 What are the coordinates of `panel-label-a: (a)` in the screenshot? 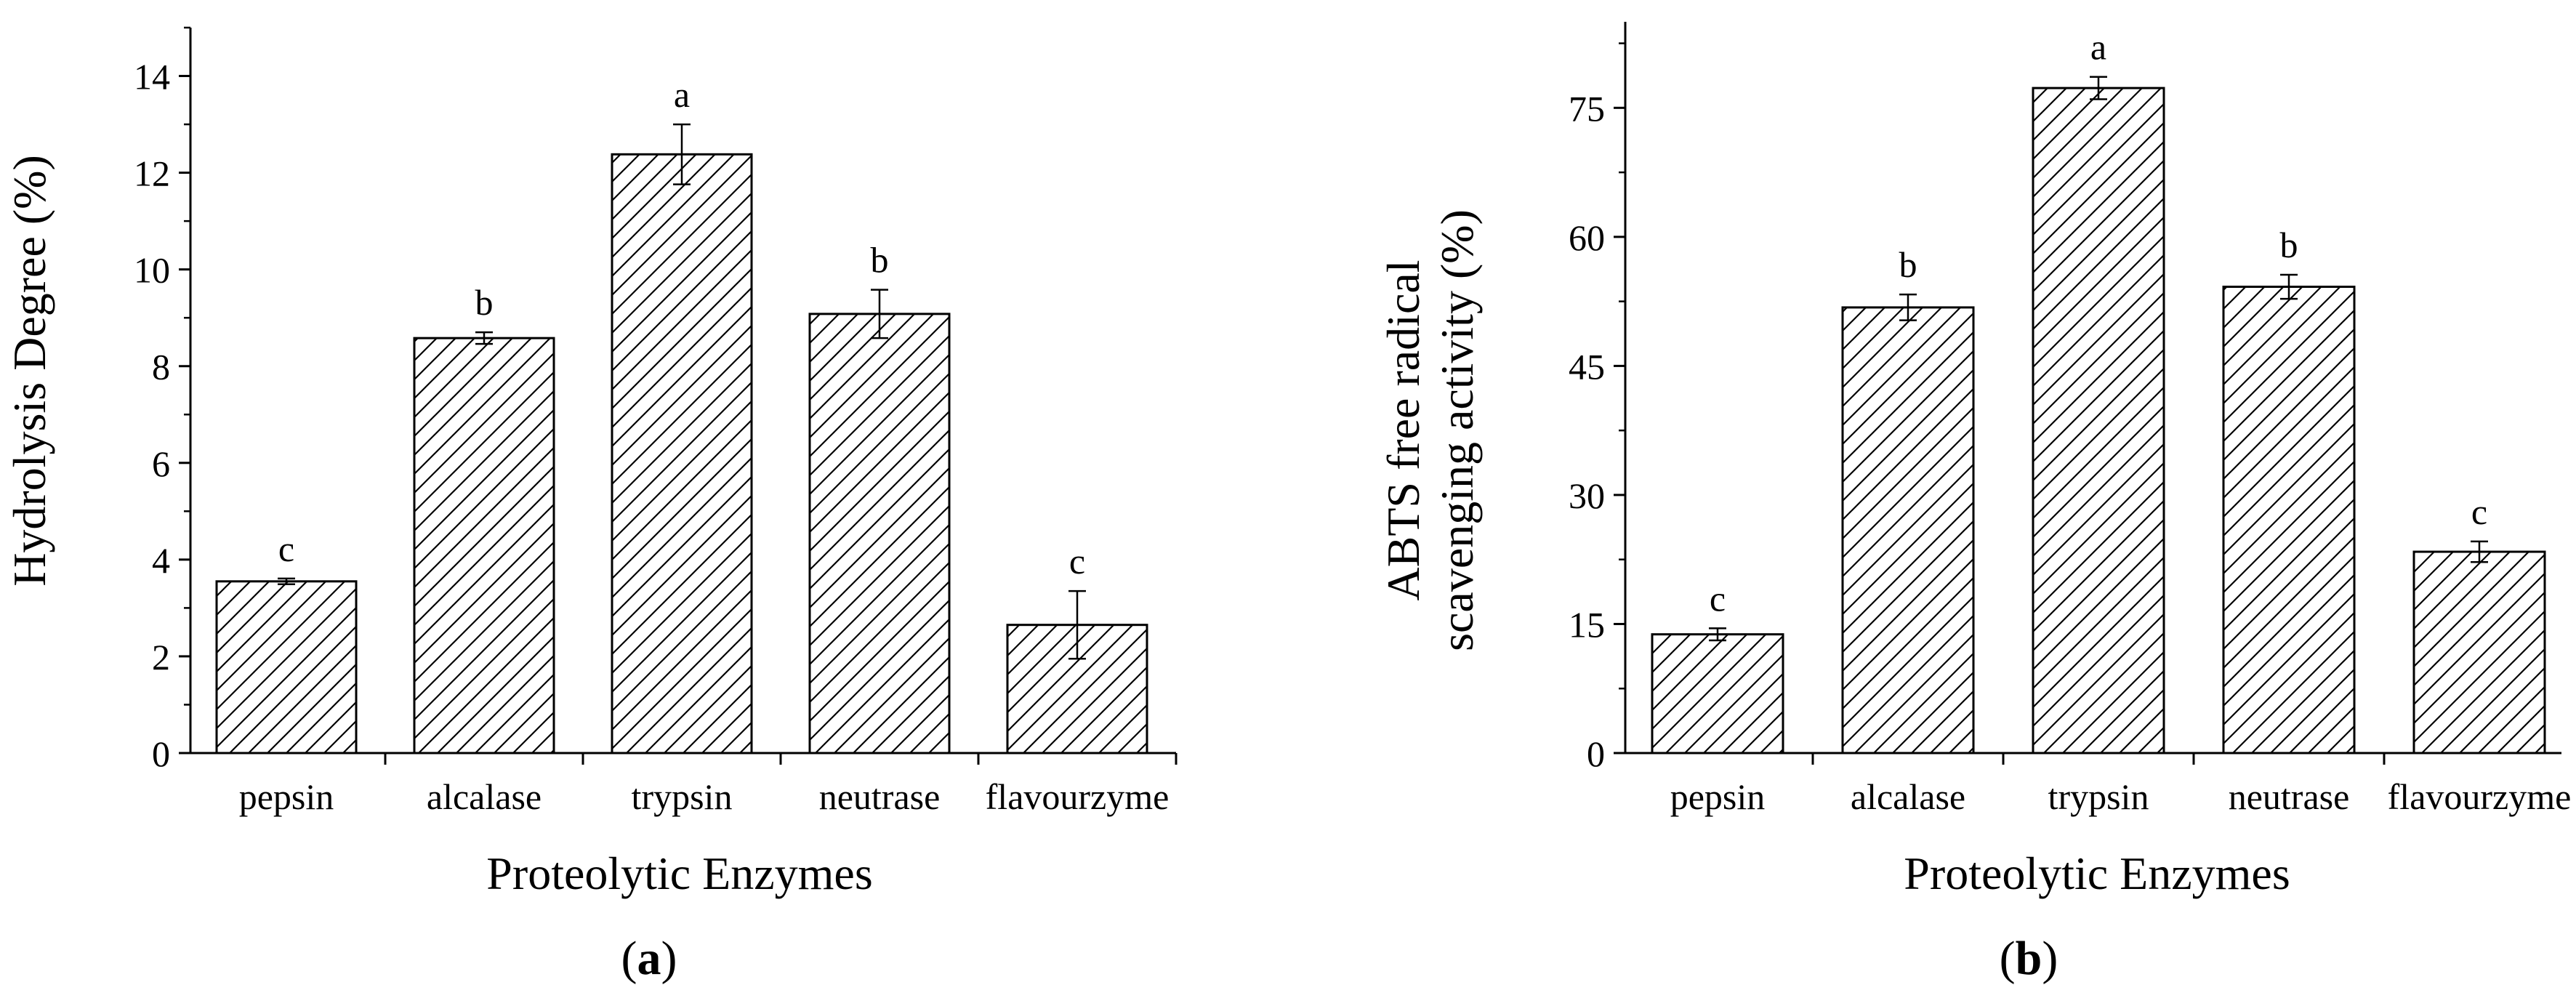 It's located at (649, 958).